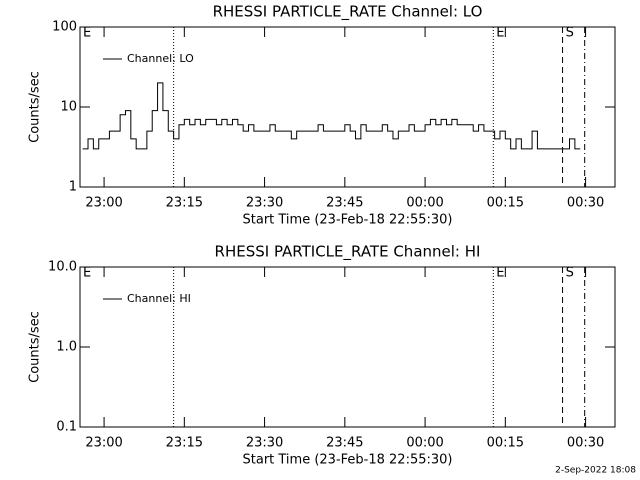  I want to click on y-tick-label: 10, so click(68, 107).